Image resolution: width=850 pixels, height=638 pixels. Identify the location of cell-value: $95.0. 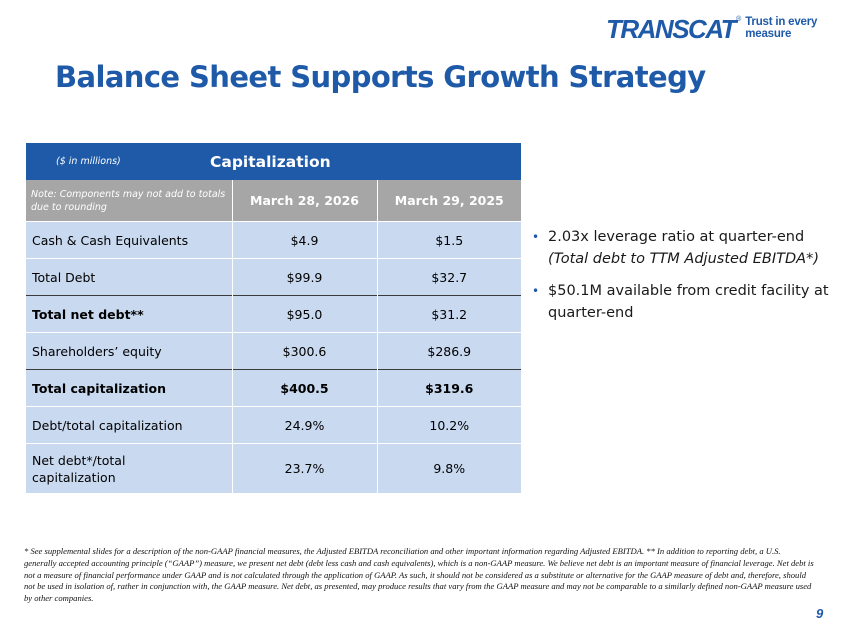
(304, 314).